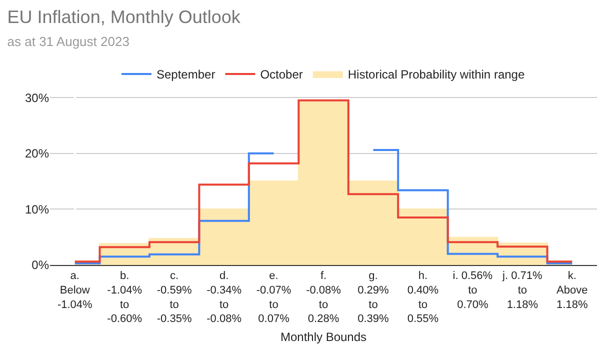  I want to click on x-tick-label: f. -0.08% to 0.28%, so click(324, 298).